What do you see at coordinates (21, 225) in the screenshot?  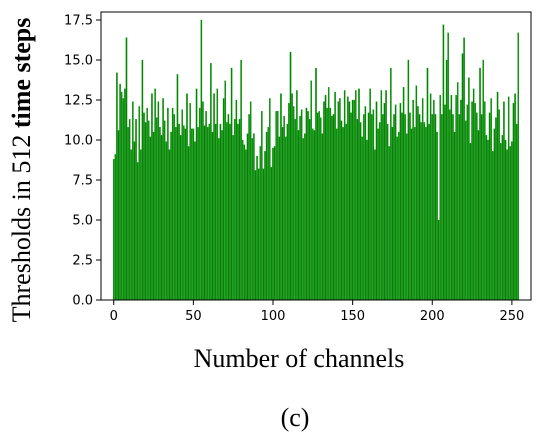 I see `y-axis-label-normal: Thresholds in 512` at bounding box center [21, 225].